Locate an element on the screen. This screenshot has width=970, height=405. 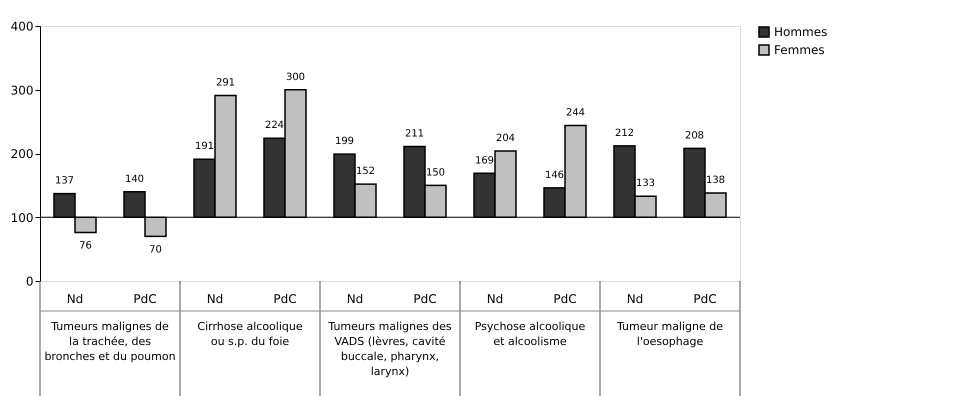
data-label: 291 is located at coordinates (226, 82).